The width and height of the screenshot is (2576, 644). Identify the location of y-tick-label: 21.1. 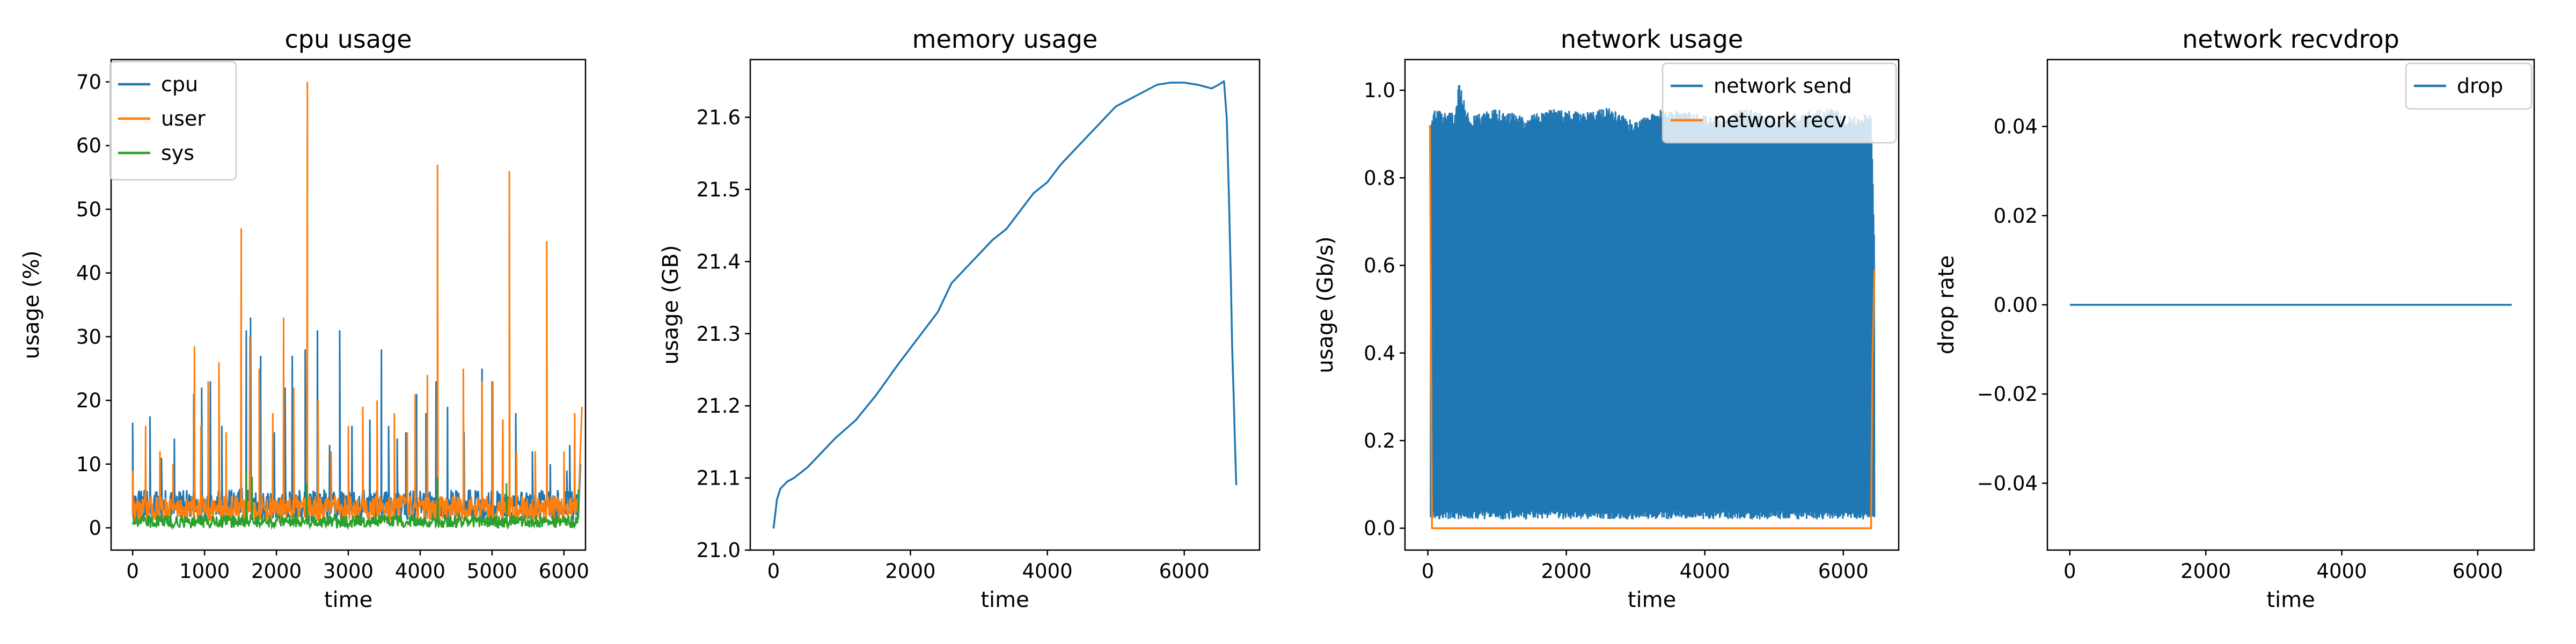
(719, 478).